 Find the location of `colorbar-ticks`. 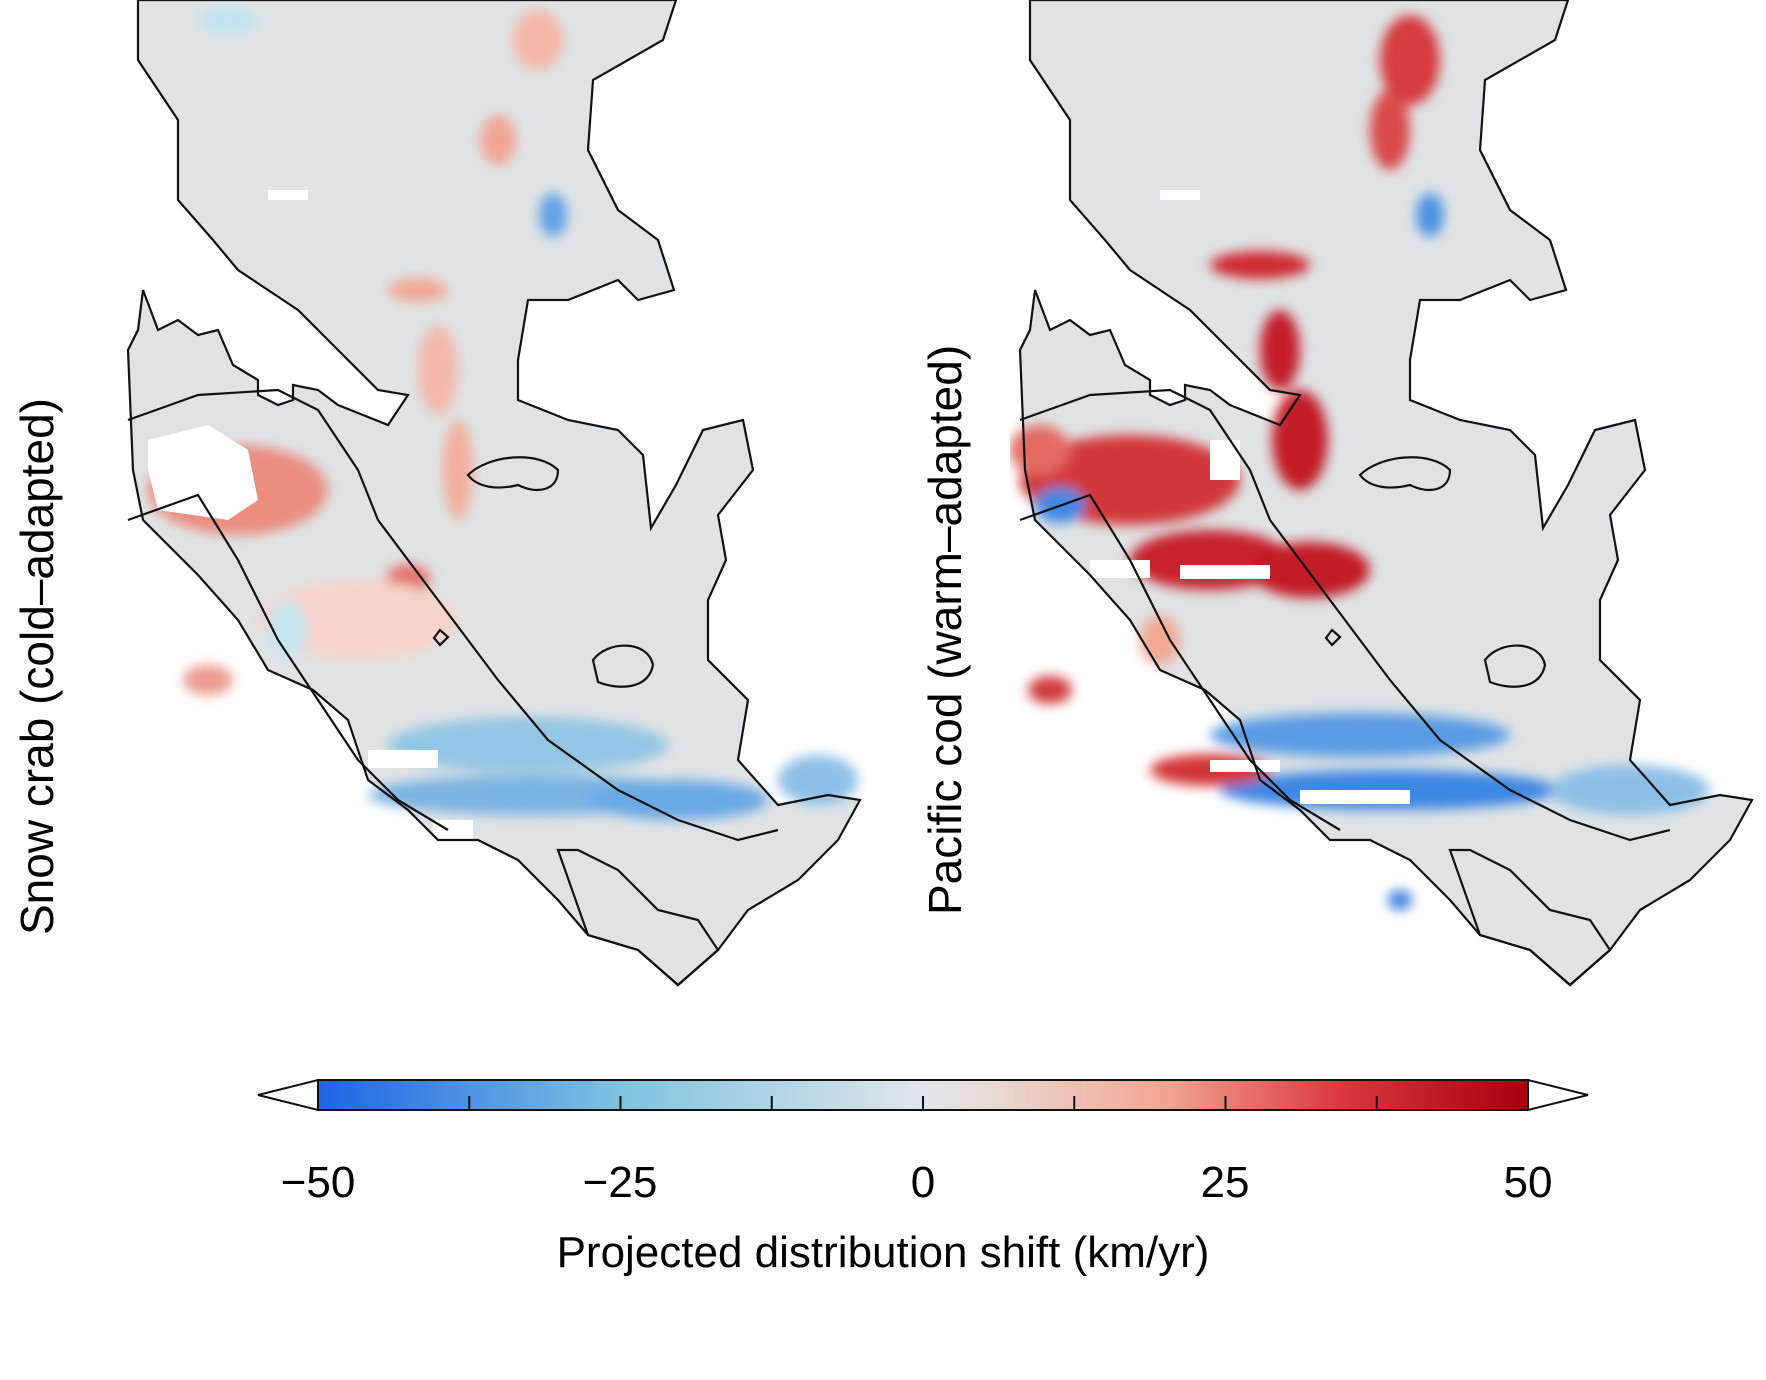

colorbar-ticks is located at coordinates (923, 1103).